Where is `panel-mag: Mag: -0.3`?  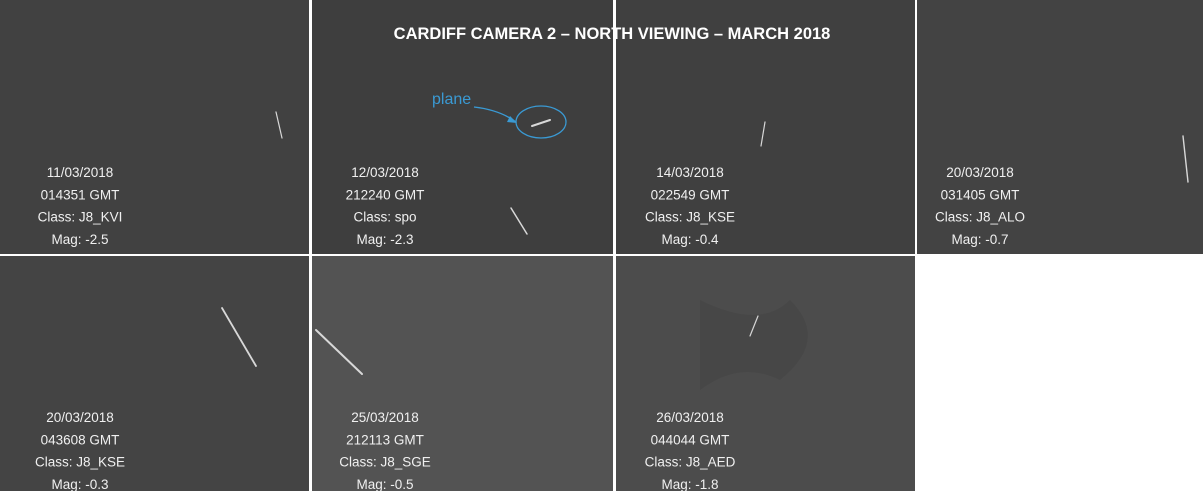
panel-mag: Mag: -0.3 is located at coordinates (79, 484).